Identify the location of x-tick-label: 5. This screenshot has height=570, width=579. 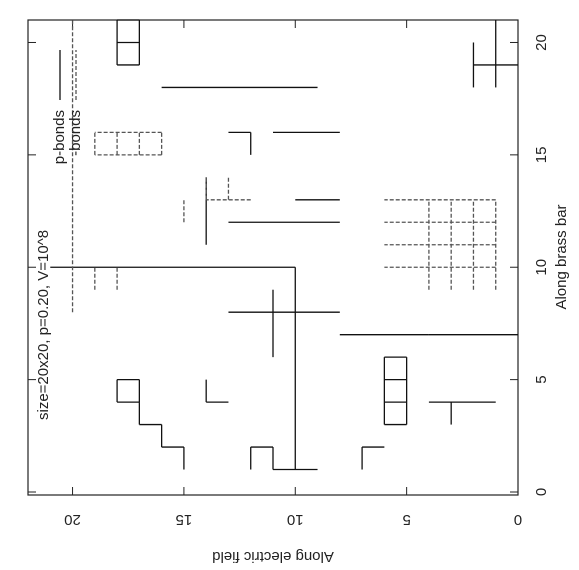
(541, 379).